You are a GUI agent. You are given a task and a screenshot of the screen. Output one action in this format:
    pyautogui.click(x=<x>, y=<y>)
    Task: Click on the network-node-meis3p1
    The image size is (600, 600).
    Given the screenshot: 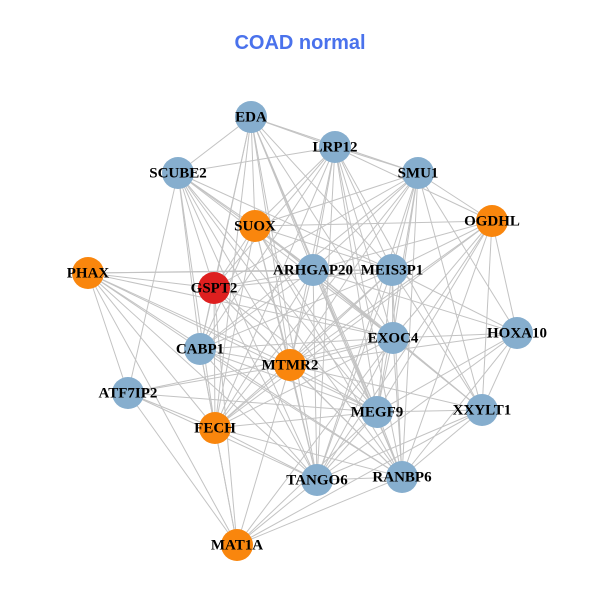 What is the action you would take?
    pyautogui.click(x=392, y=270)
    